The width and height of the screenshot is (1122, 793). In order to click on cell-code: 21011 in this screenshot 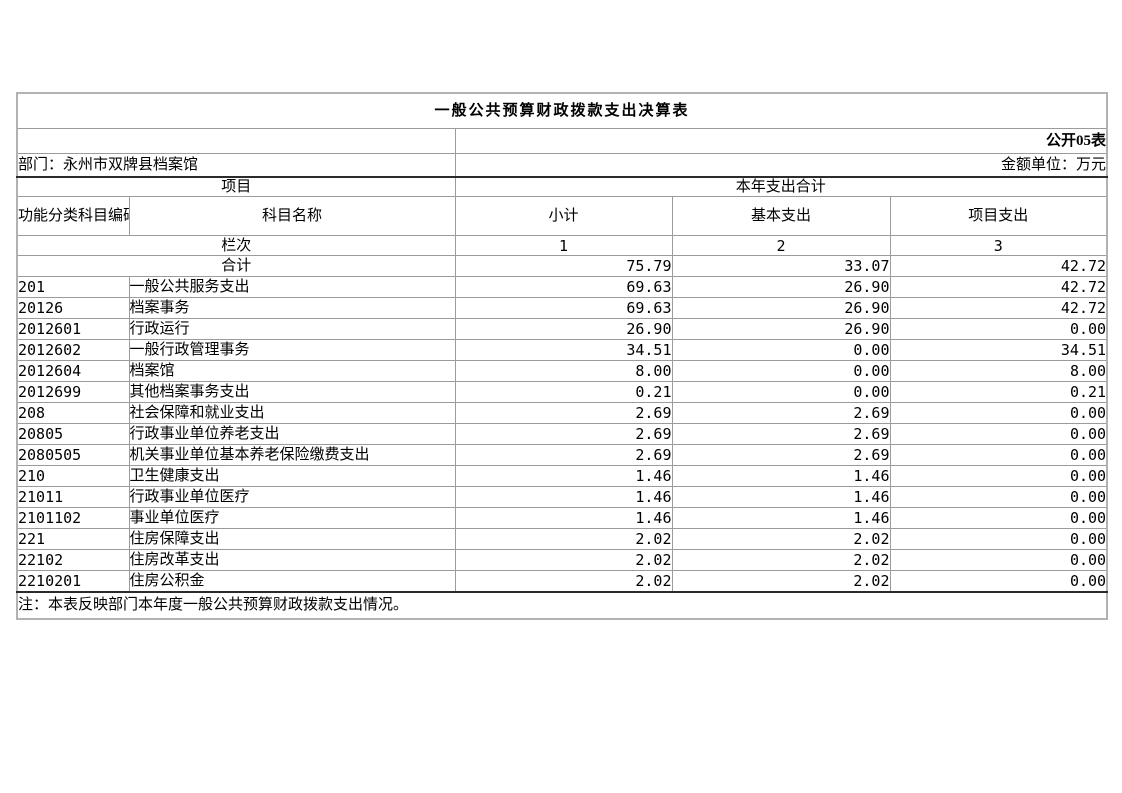, I will do `click(73, 497)`.